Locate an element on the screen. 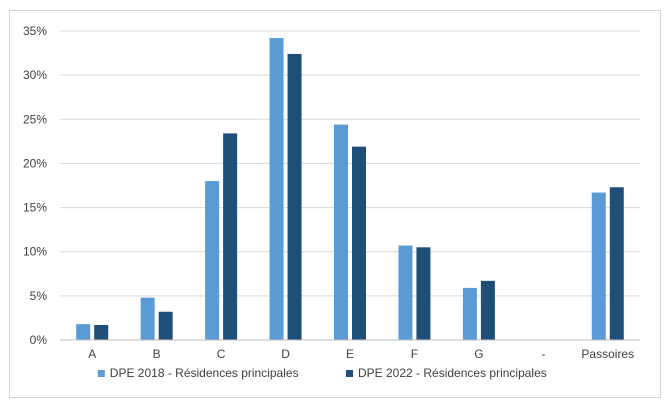 The height and width of the screenshot is (406, 669). y-tick-label: 20% is located at coordinates (35, 163).